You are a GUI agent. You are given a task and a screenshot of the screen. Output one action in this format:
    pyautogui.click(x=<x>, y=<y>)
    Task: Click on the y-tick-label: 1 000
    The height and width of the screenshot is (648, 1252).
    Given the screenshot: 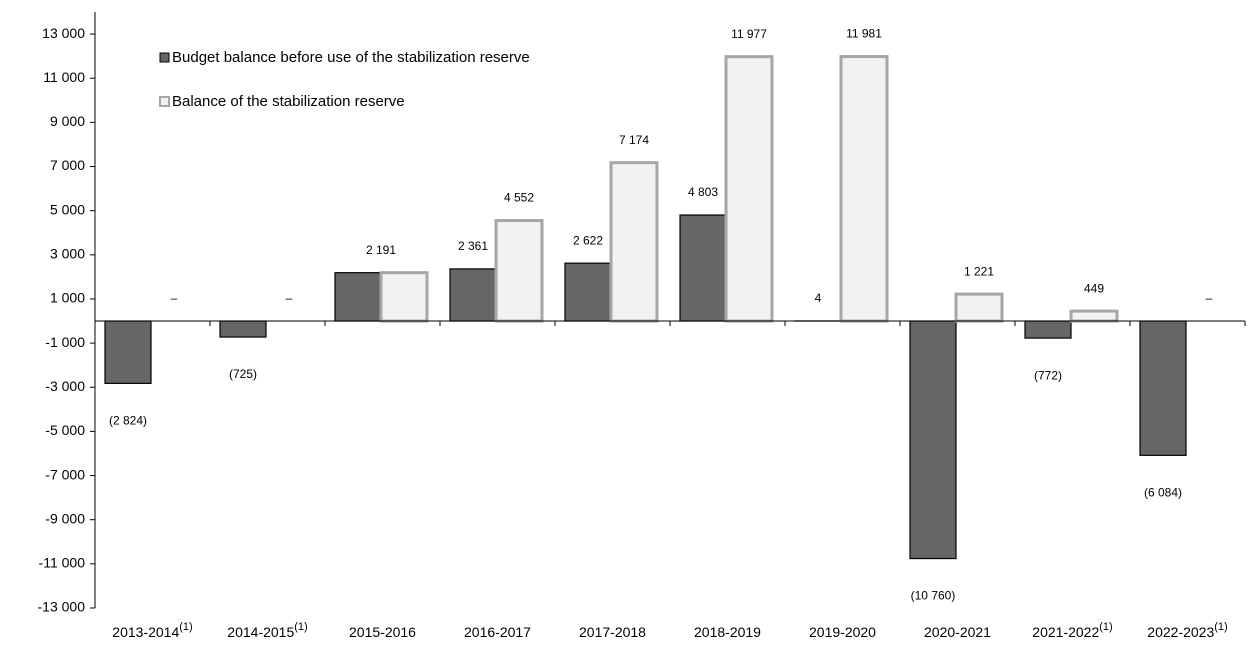 What is the action you would take?
    pyautogui.click(x=67, y=298)
    